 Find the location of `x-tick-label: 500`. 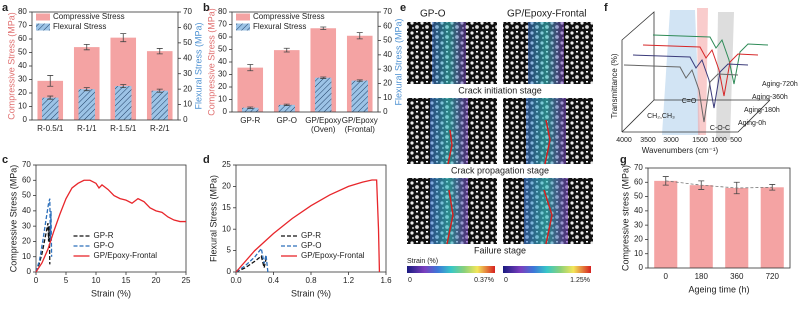

x-tick-label: 500 is located at coordinates (736, 140).